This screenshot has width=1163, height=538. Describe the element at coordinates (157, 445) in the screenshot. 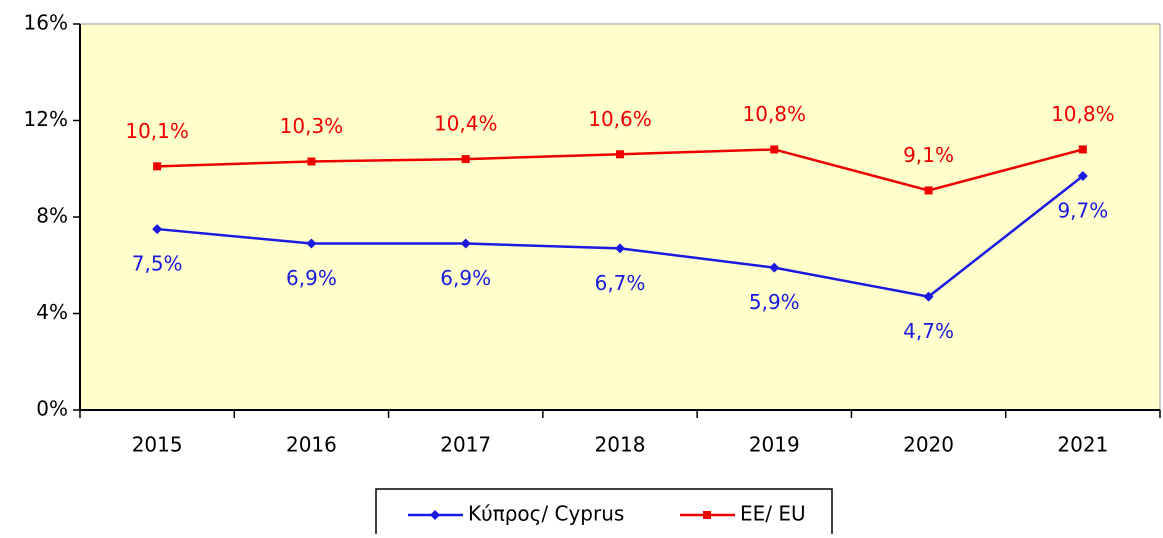

I see `x-tick-label: 2015` at that location.